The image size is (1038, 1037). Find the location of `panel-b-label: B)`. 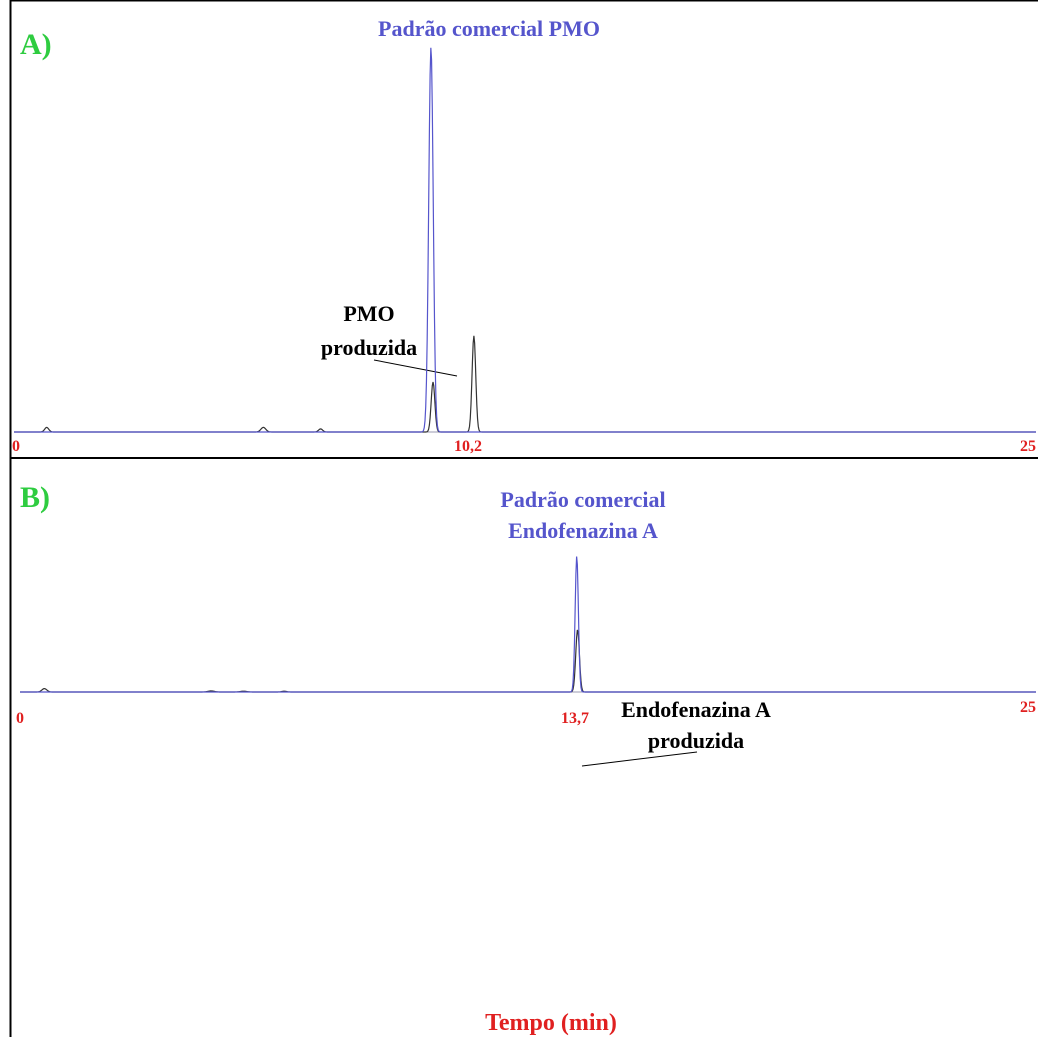

panel-b-label: B) is located at coordinates (35, 497).